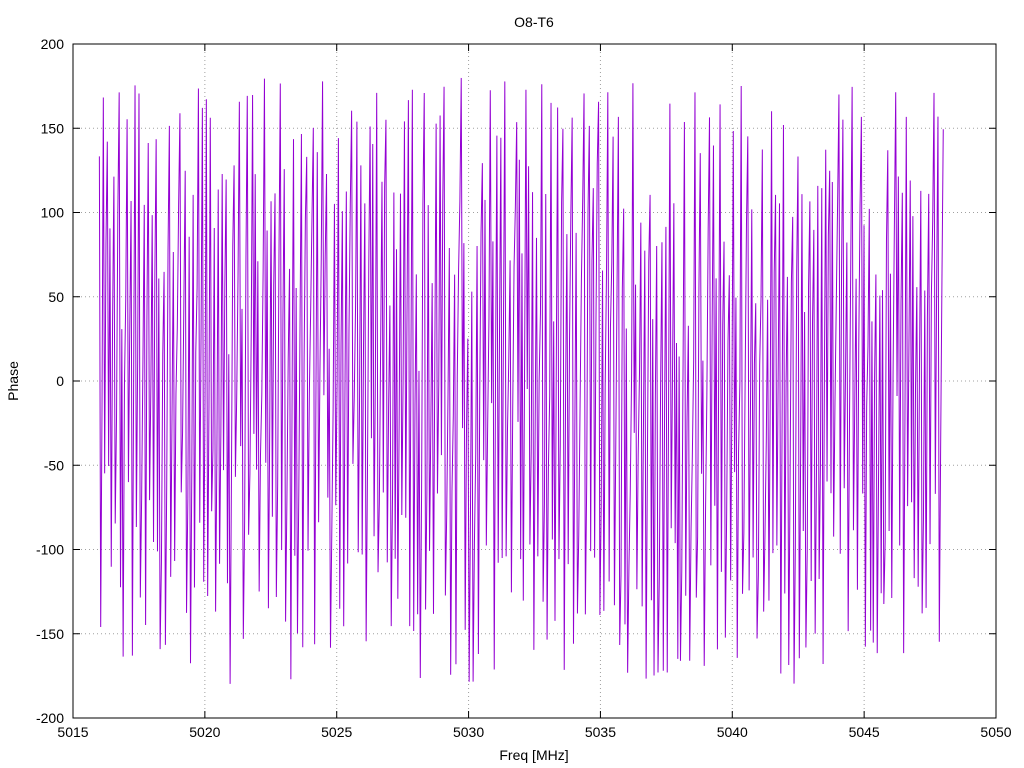 The height and width of the screenshot is (768, 1024). I want to click on x-tick-label: 5035, so click(600, 732).